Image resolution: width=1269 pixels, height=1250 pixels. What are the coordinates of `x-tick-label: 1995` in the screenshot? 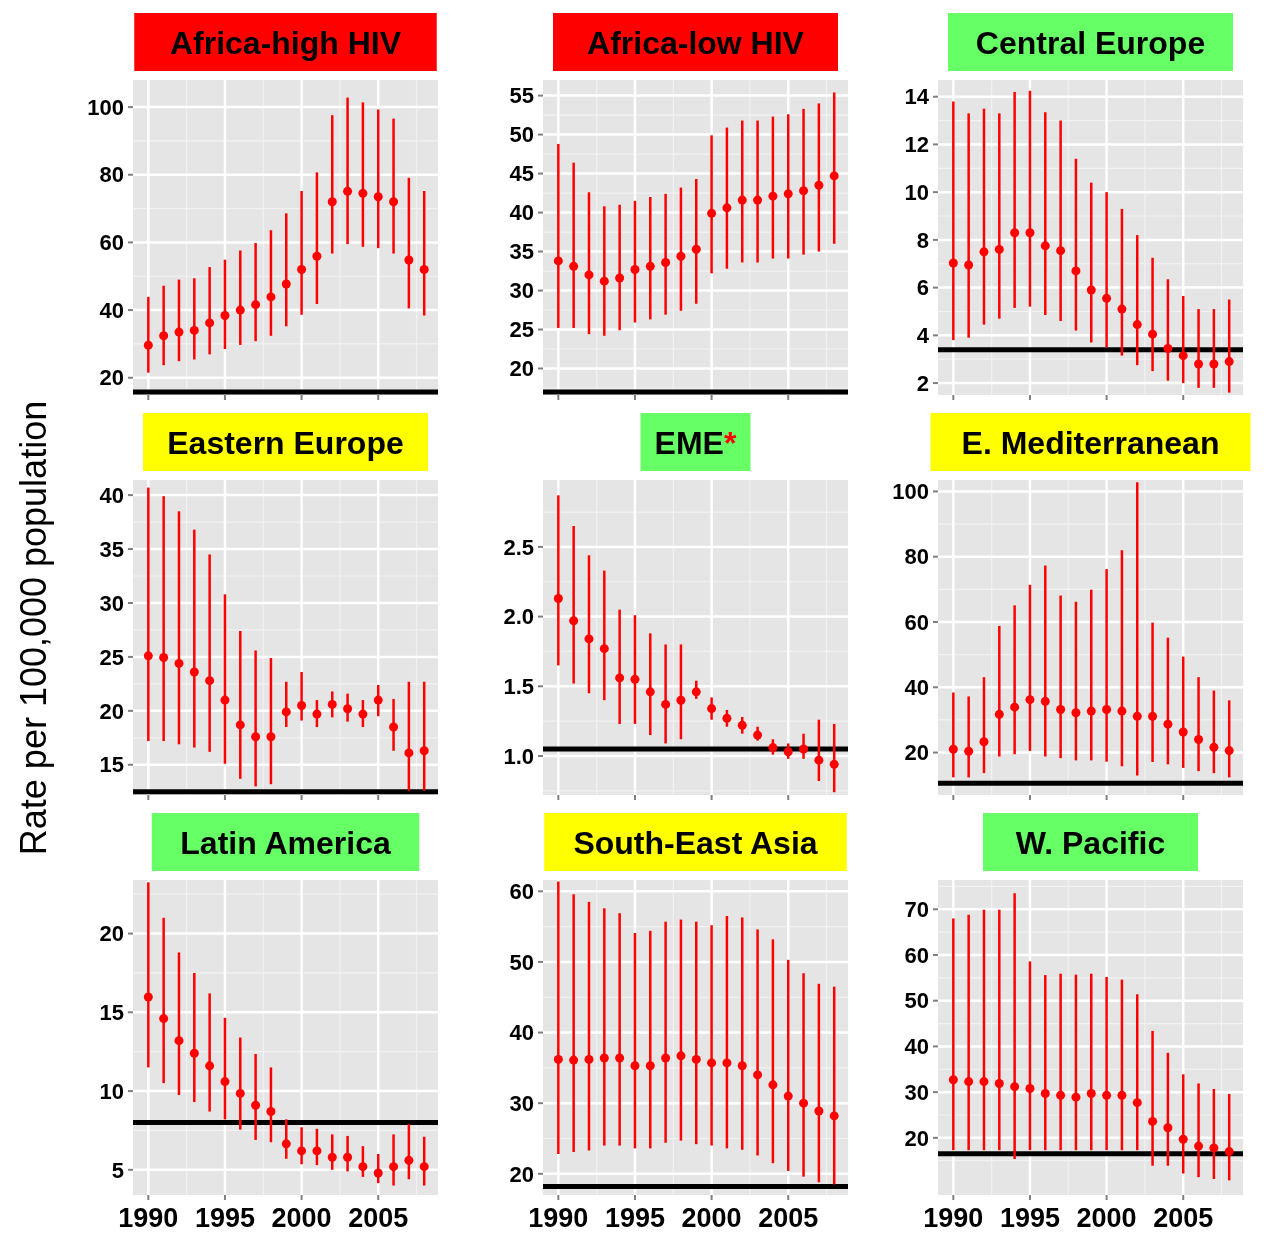 It's located at (1029, 1218).